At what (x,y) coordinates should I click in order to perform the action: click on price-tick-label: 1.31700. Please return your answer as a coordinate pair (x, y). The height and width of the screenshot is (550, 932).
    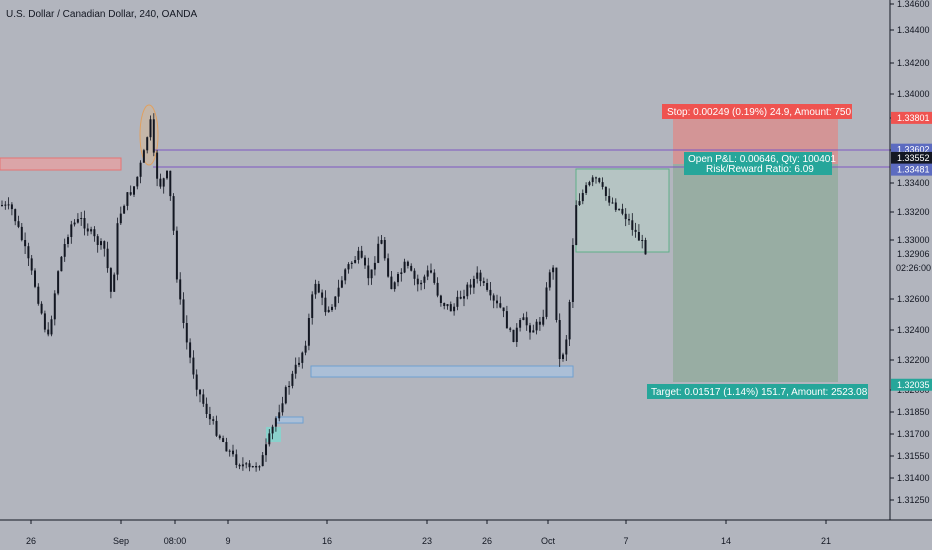
    Looking at the image, I should click on (913, 434).